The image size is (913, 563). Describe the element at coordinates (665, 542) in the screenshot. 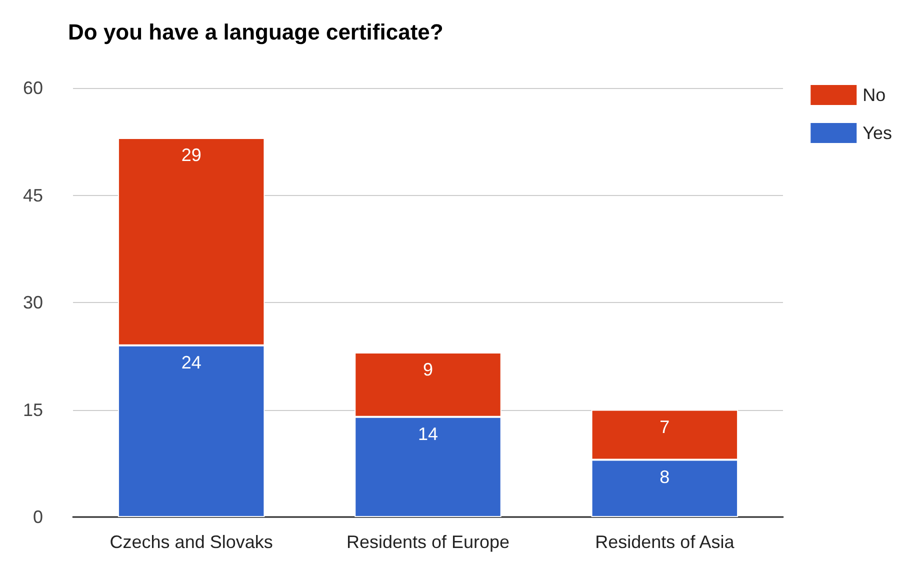

I see `x-tick-label: Residents of Asia` at that location.